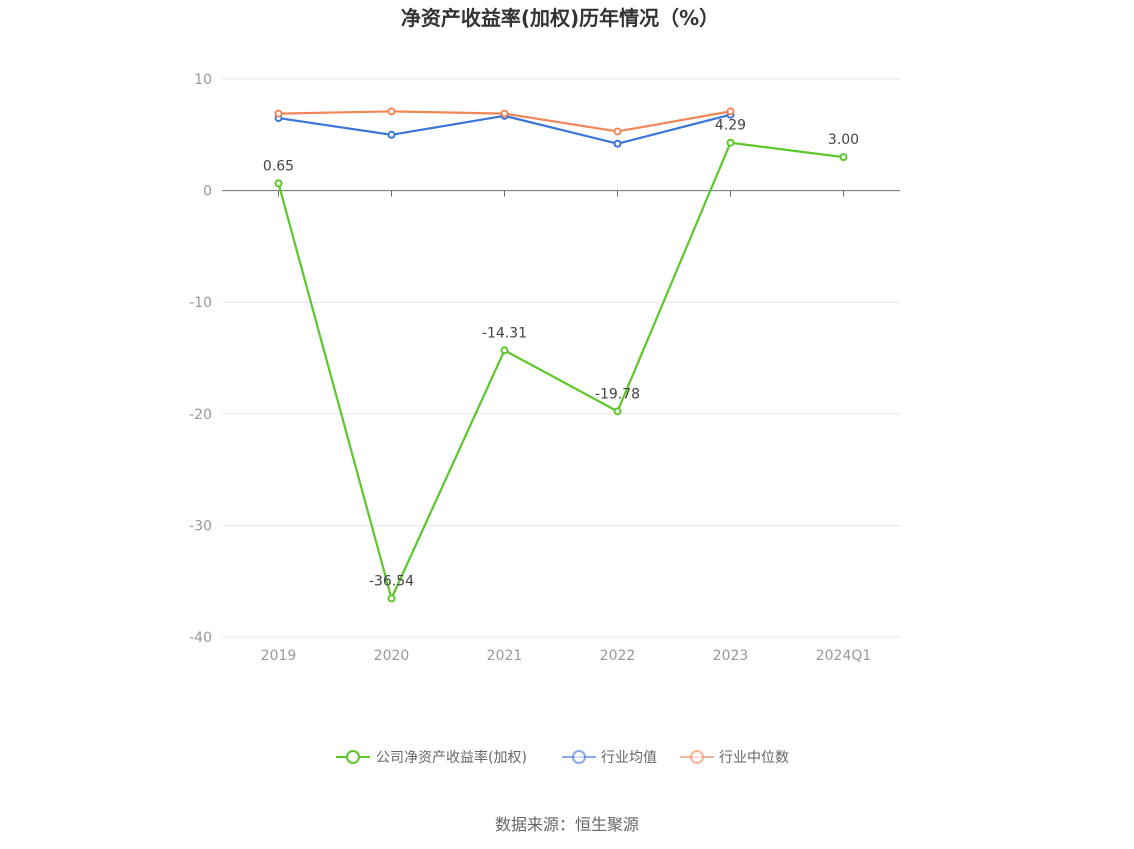 Image resolution: width=1134 pixels, height=849 pixels. Describe the element at coordinates (844, 656) in the screenshot. I see `x-tick-label: 2024Q1` at that location.